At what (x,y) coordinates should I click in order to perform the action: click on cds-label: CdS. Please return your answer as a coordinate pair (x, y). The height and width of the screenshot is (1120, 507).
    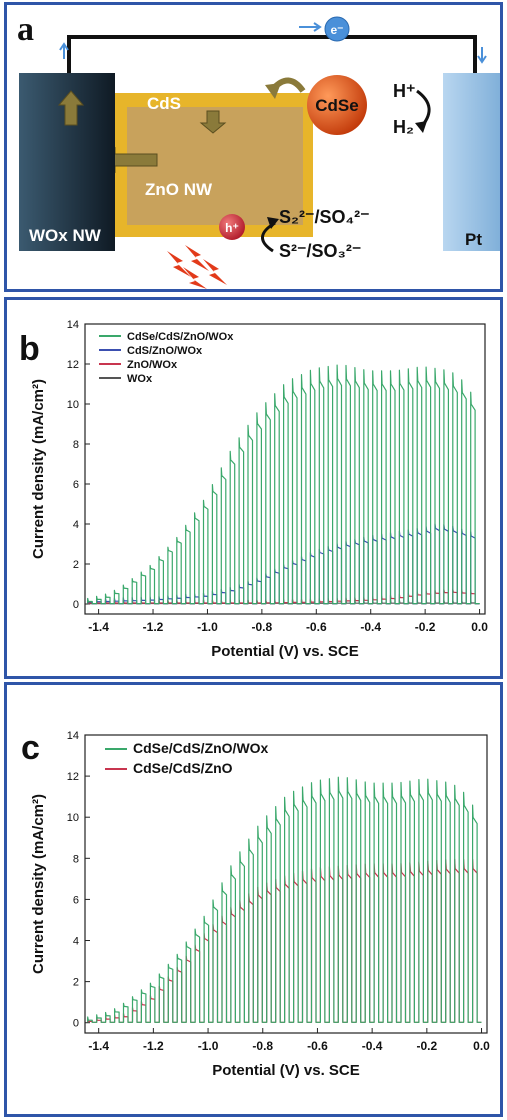
    Looking at the image, I should click on (164, 103).